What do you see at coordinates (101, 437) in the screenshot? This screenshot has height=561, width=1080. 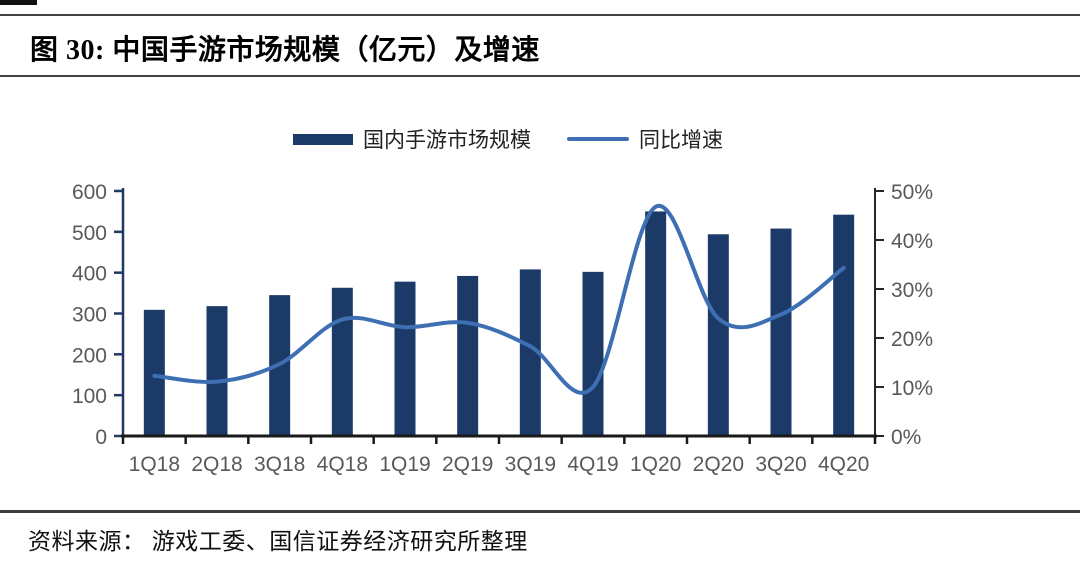 I see `left-axis-label: 0` at bounding box center [101, 437].